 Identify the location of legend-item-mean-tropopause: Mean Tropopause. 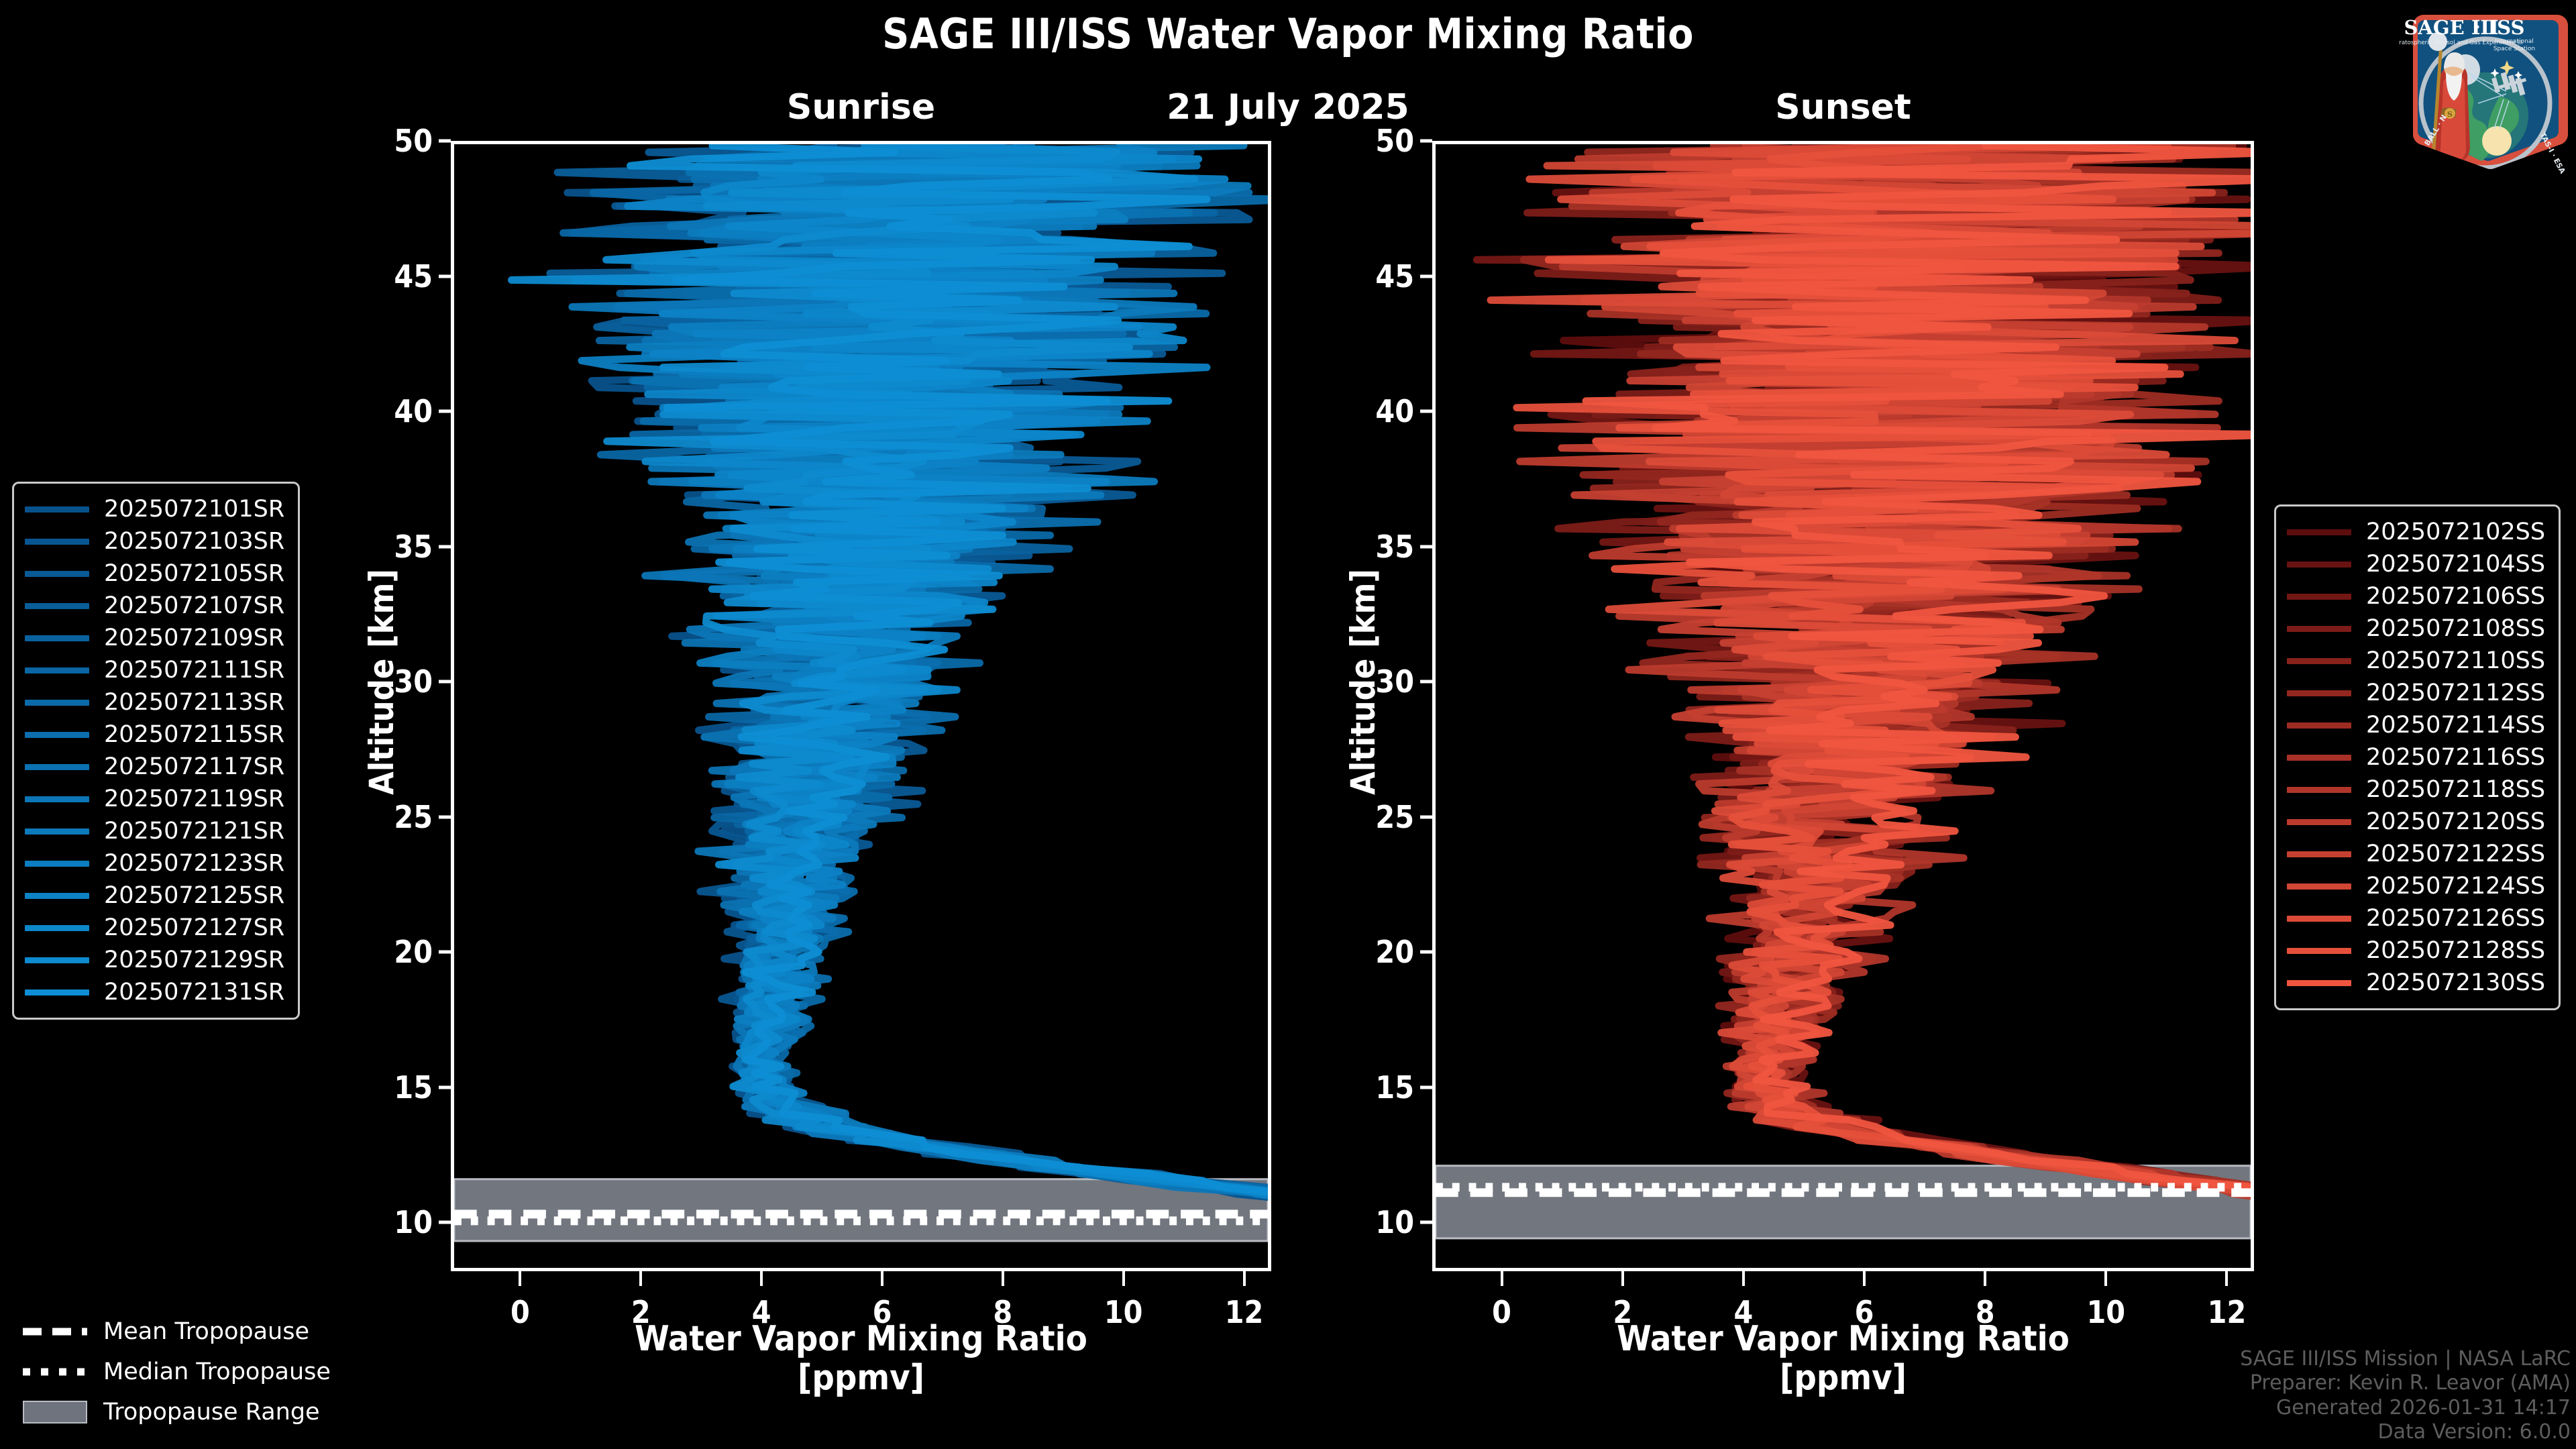
(172, 1331).